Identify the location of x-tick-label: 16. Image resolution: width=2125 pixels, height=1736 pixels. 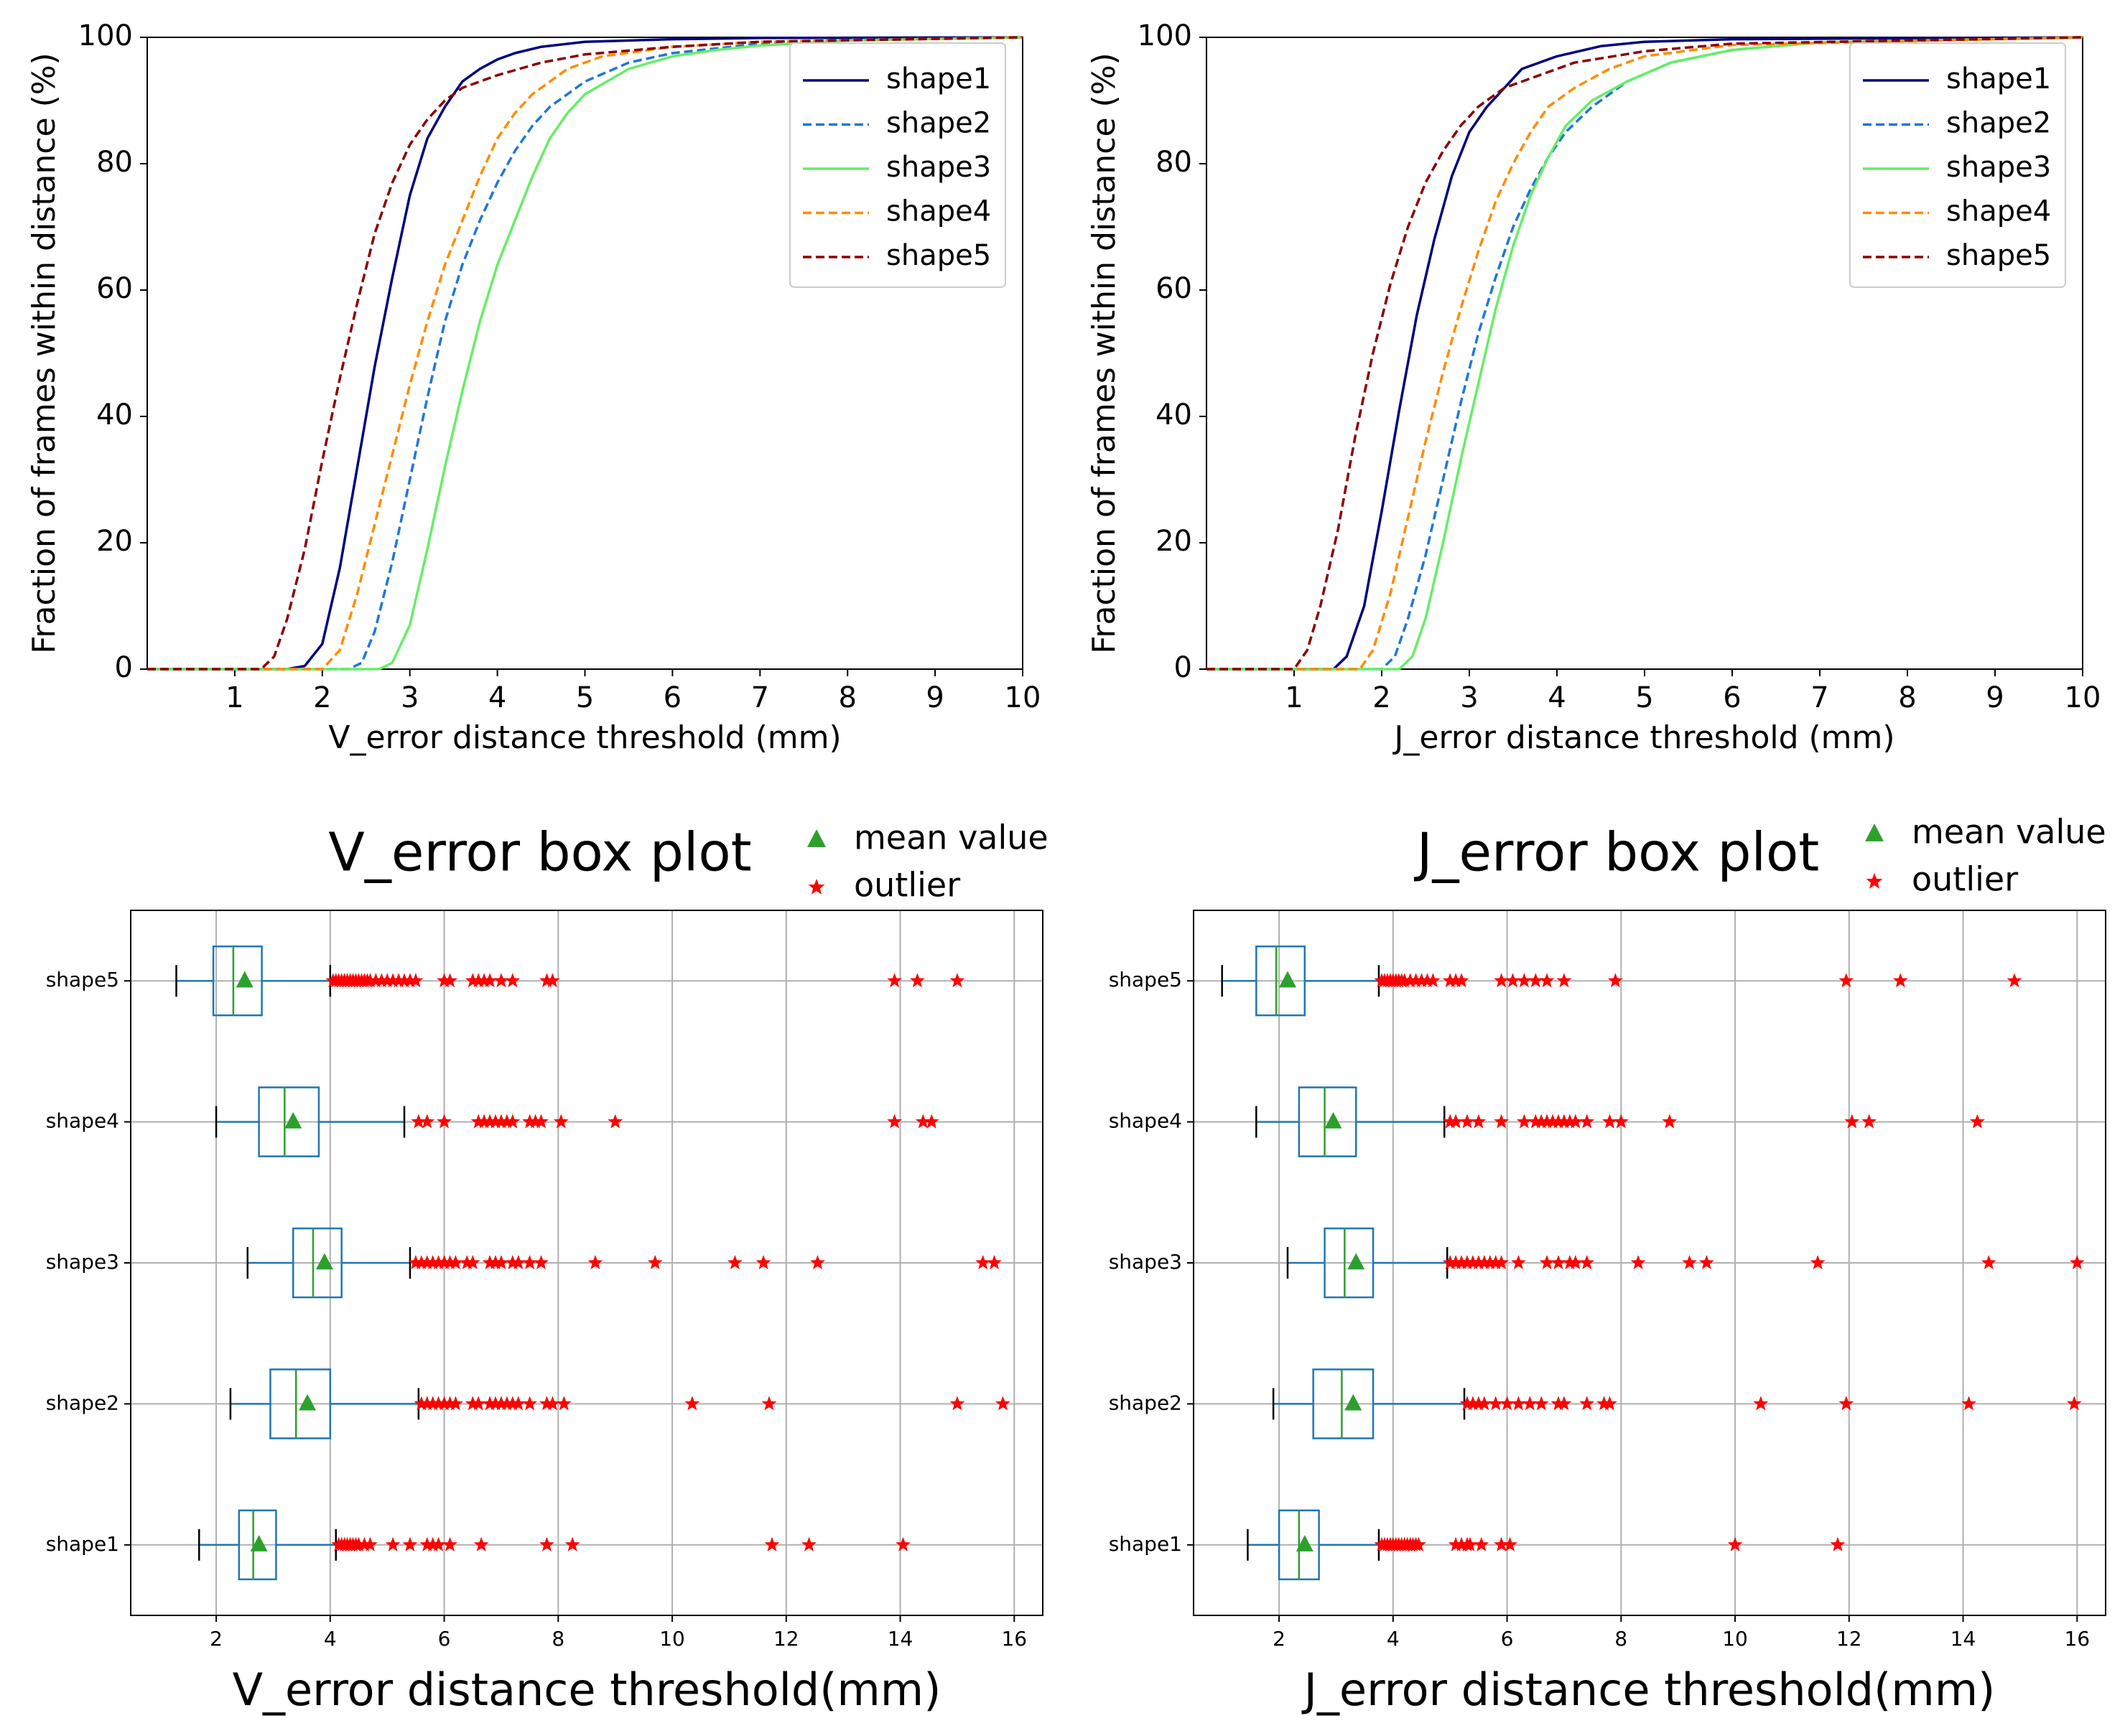
(1014, 1639).